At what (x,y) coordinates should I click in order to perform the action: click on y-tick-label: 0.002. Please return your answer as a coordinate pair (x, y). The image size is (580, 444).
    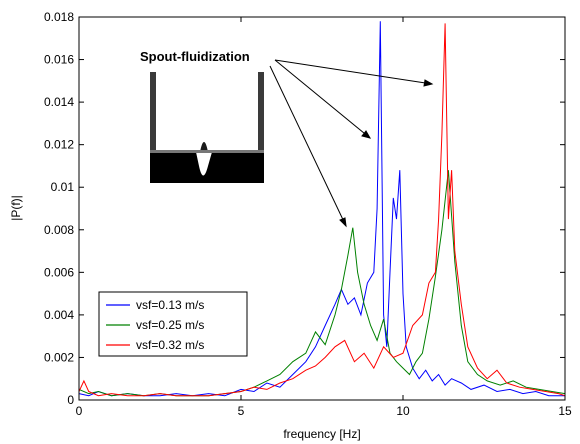
    Looking at the image, I should click on (59, 357).